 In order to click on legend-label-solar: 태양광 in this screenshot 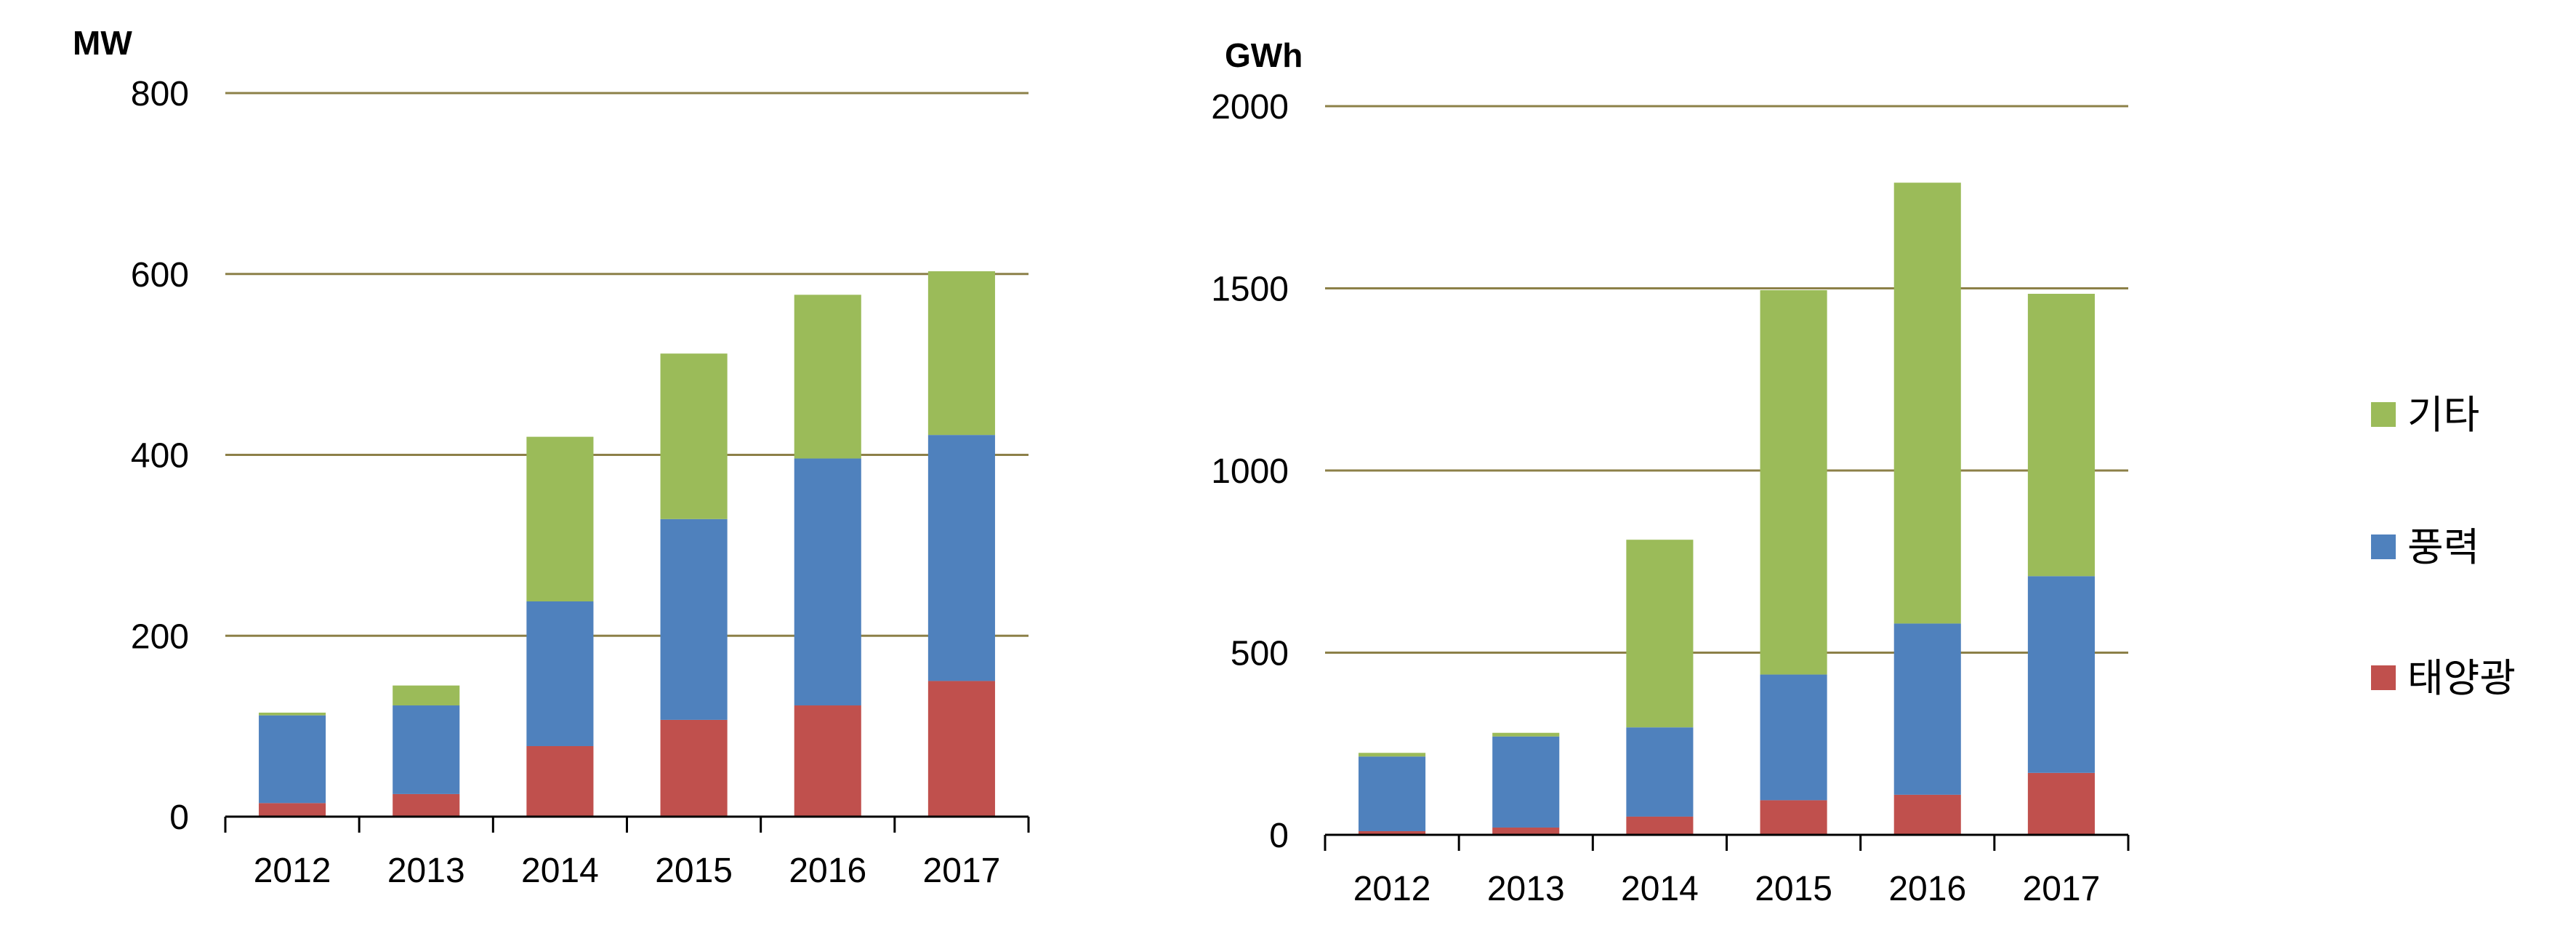, I will do `click(2461, 678)`.